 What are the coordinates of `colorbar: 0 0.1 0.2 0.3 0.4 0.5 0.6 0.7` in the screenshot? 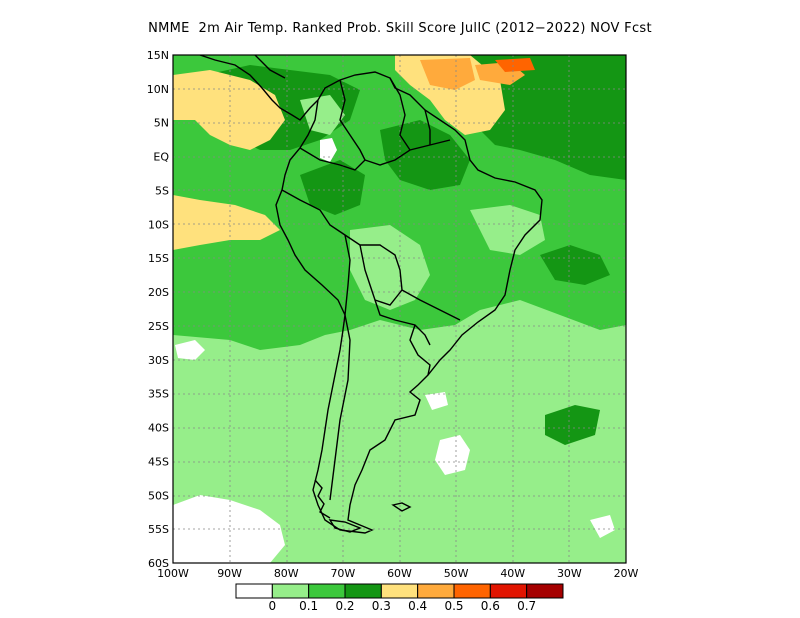 It's located at (399, 598).